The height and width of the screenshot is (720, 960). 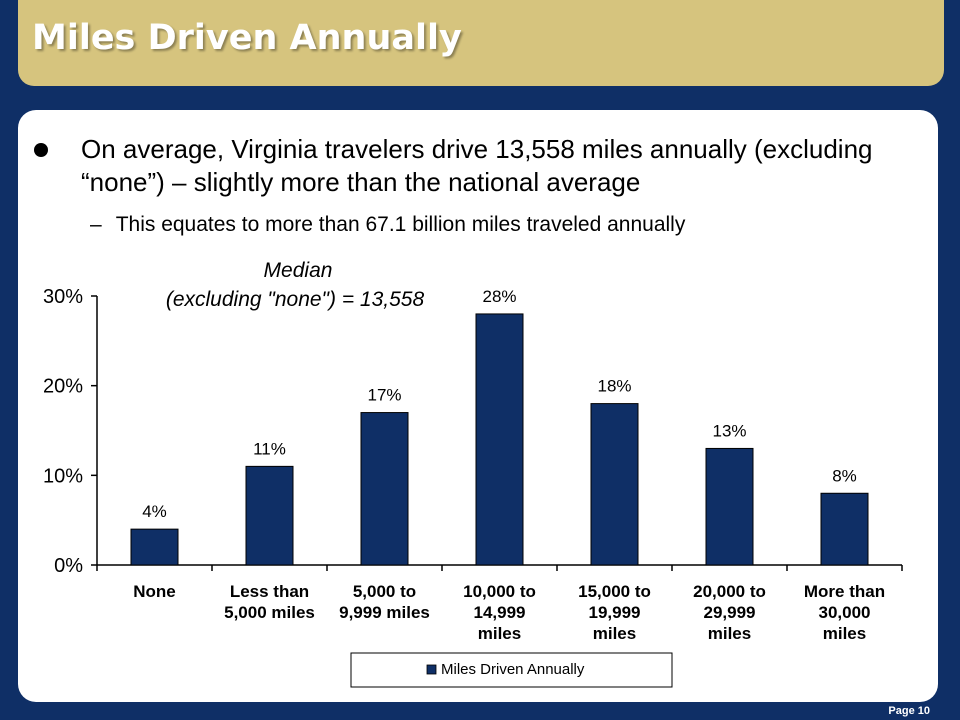 I want to click on median-annotation-line2: (excluding "none") = 13,558, so click(x=295, y=299).